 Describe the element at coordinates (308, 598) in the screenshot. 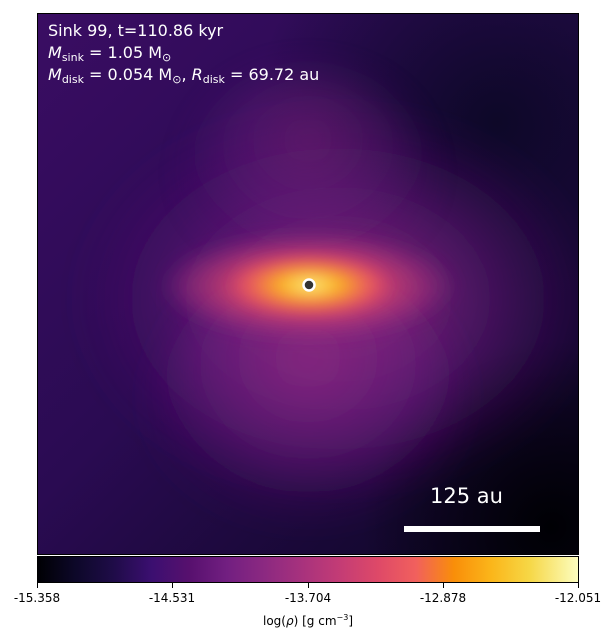

I see `colorbar-tick-label: -13.704` at that location.